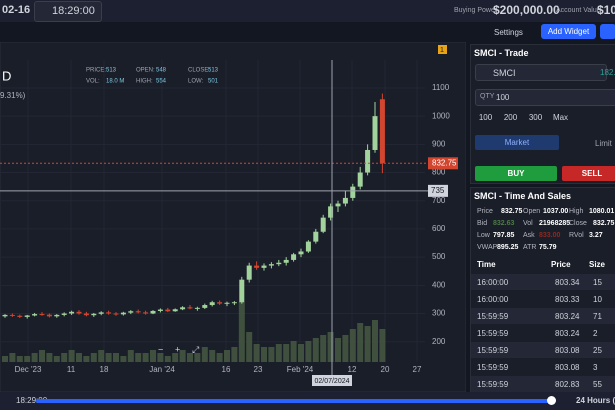 The height and width of the screenshot is (410, 615). What do you see at coordinates (567, 282) in the screenshot?
I see `cell: 803.34` at bounding box center [567, 282].